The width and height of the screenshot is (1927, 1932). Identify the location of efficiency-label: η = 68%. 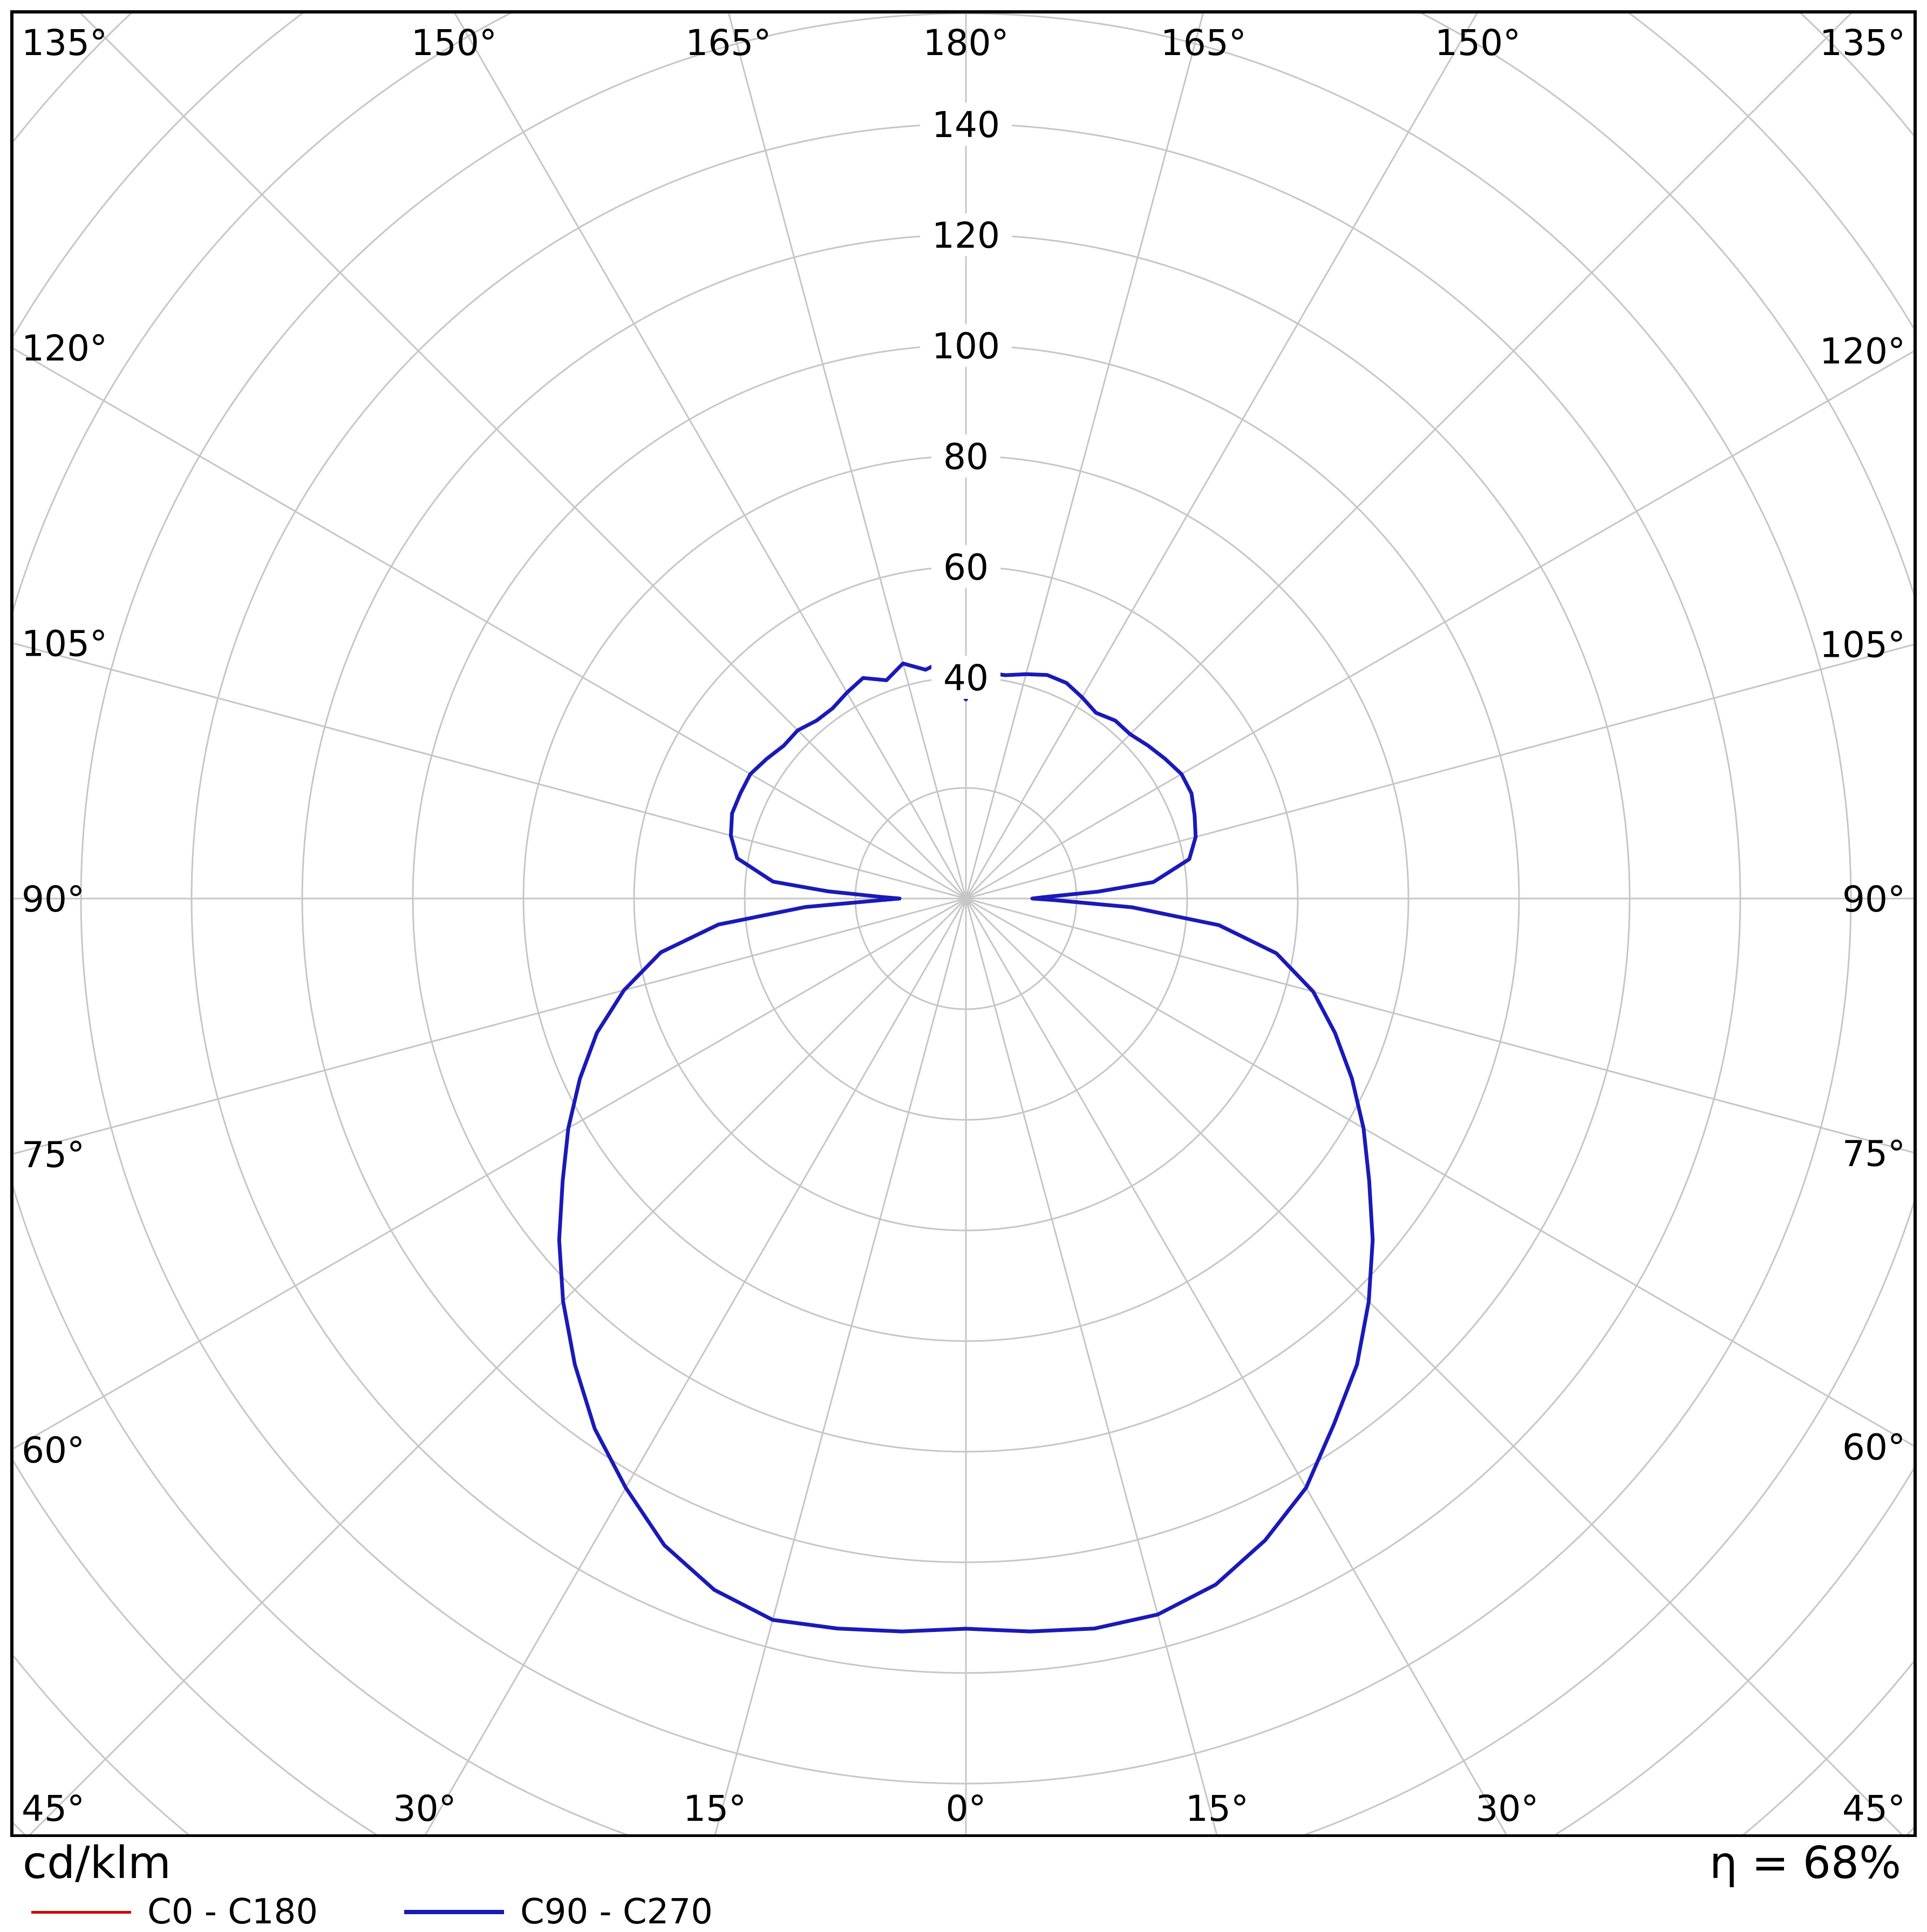
(1805, 1864).